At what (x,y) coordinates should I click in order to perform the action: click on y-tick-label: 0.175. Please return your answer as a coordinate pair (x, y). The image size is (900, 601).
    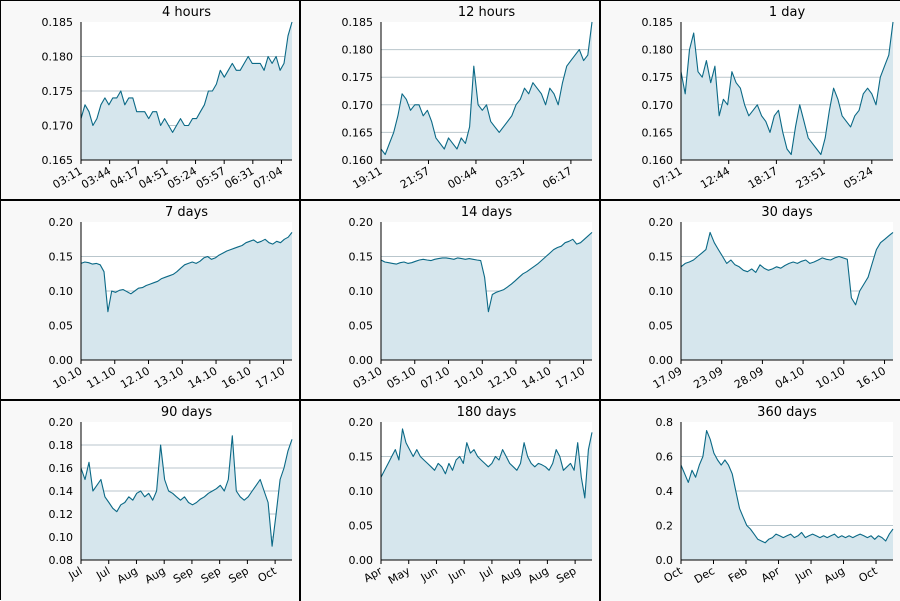
    Looking at the image, I should click on (658, 77).